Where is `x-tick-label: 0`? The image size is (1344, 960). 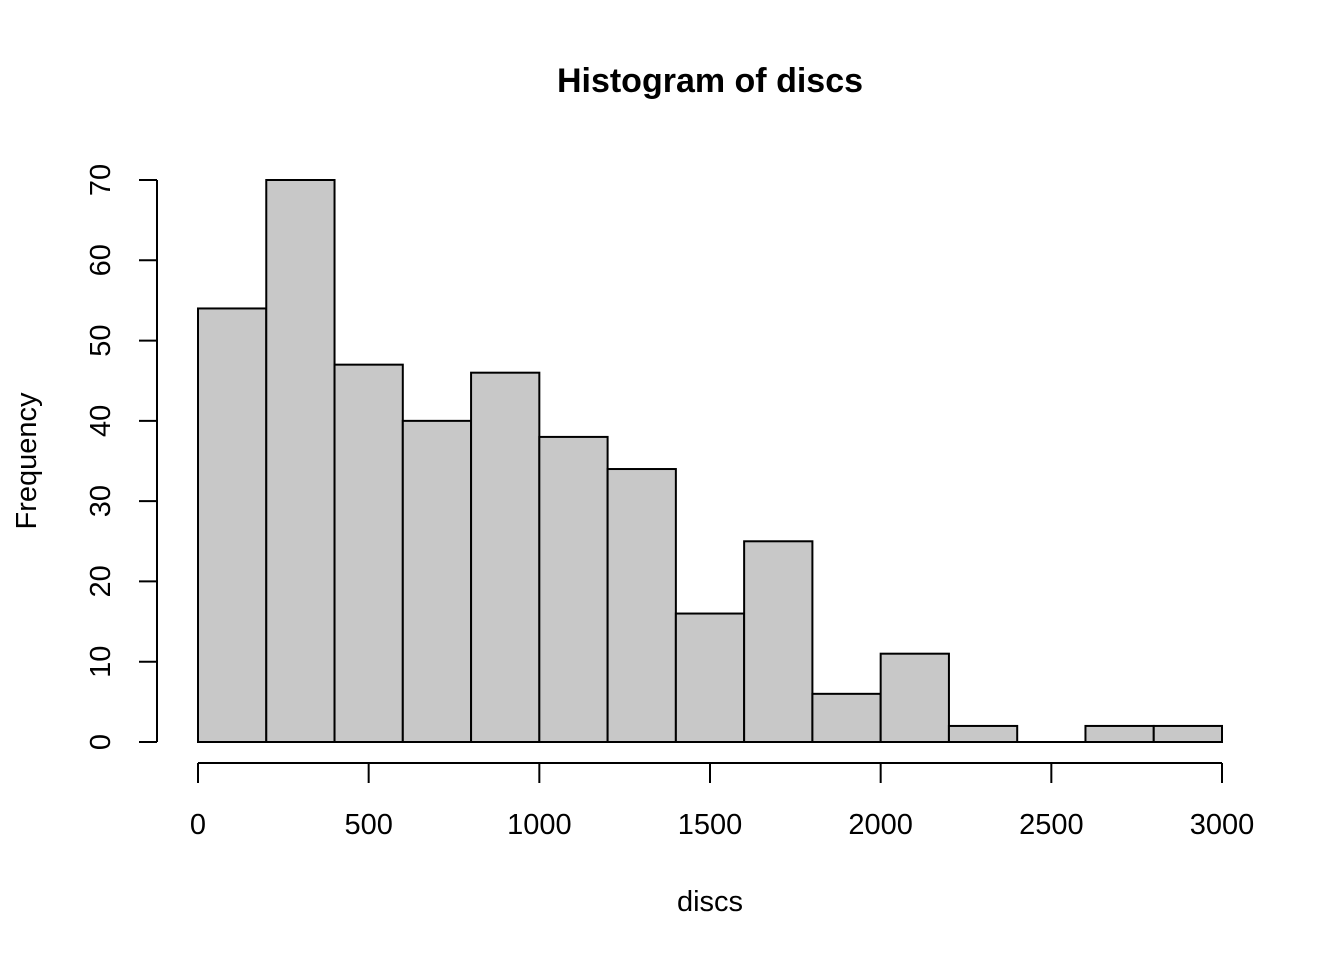
x-tick-label: 0 is located at coordinates (198, 825).